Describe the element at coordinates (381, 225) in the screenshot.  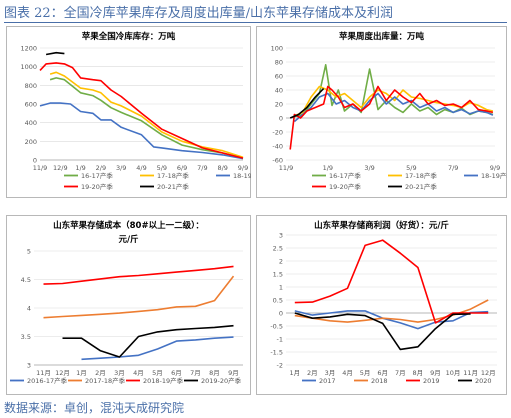
I see `chart-title: 山东苹果存储商利润（好货）：元/斤` at that location.